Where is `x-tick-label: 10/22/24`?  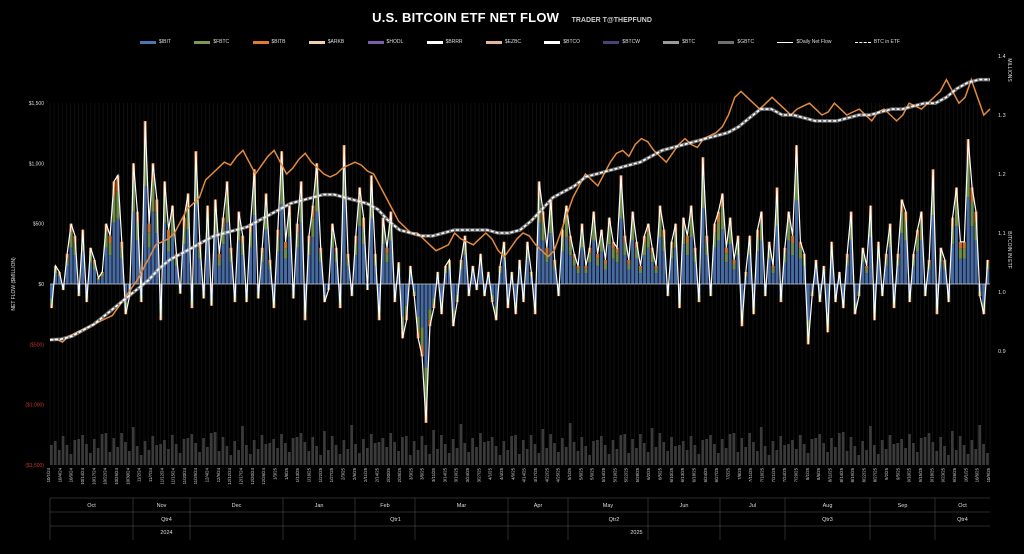 x-tick-label: 10/22/24 is located at coordinates (105, 475).